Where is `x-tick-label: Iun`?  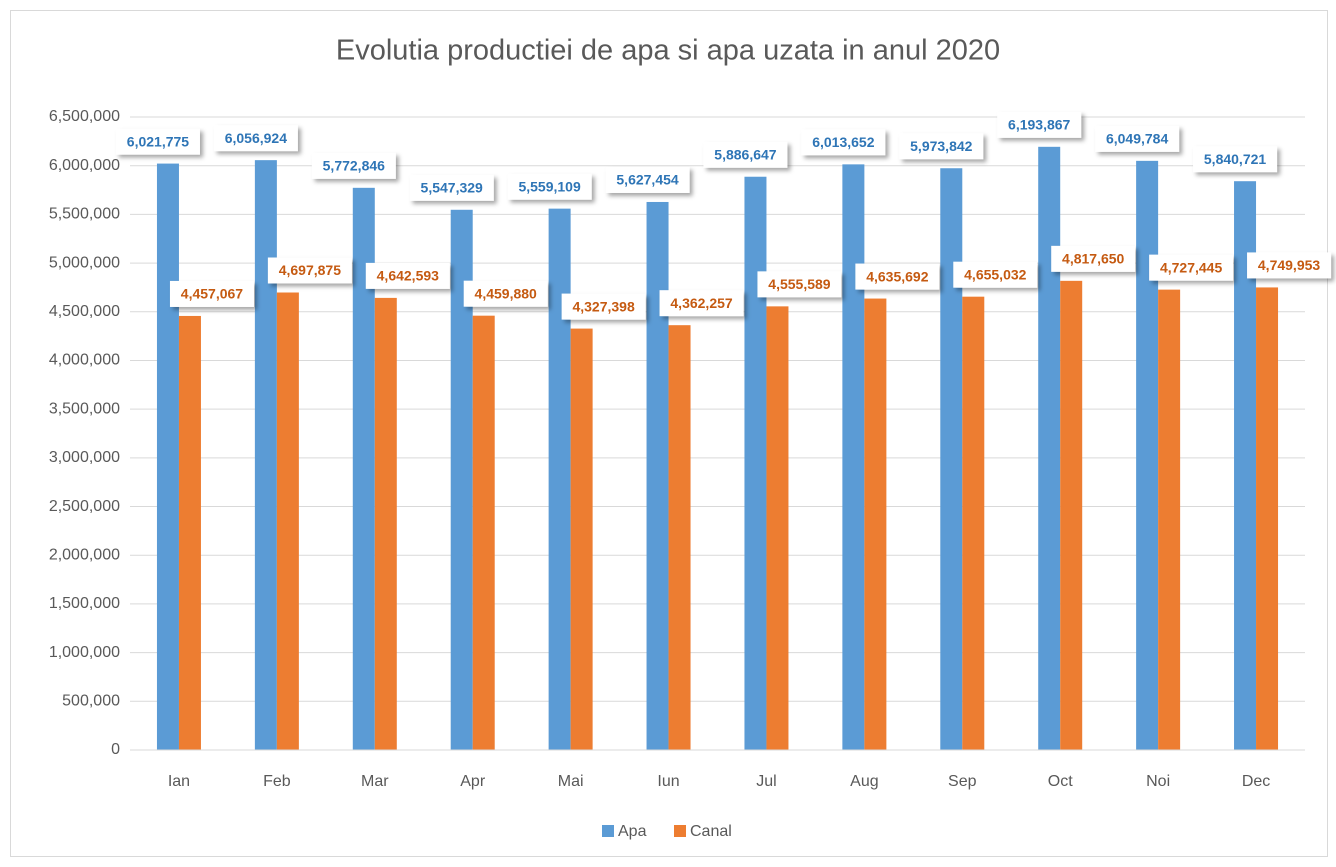
x-tick-label: Iun is located at coordinates (668, 781).